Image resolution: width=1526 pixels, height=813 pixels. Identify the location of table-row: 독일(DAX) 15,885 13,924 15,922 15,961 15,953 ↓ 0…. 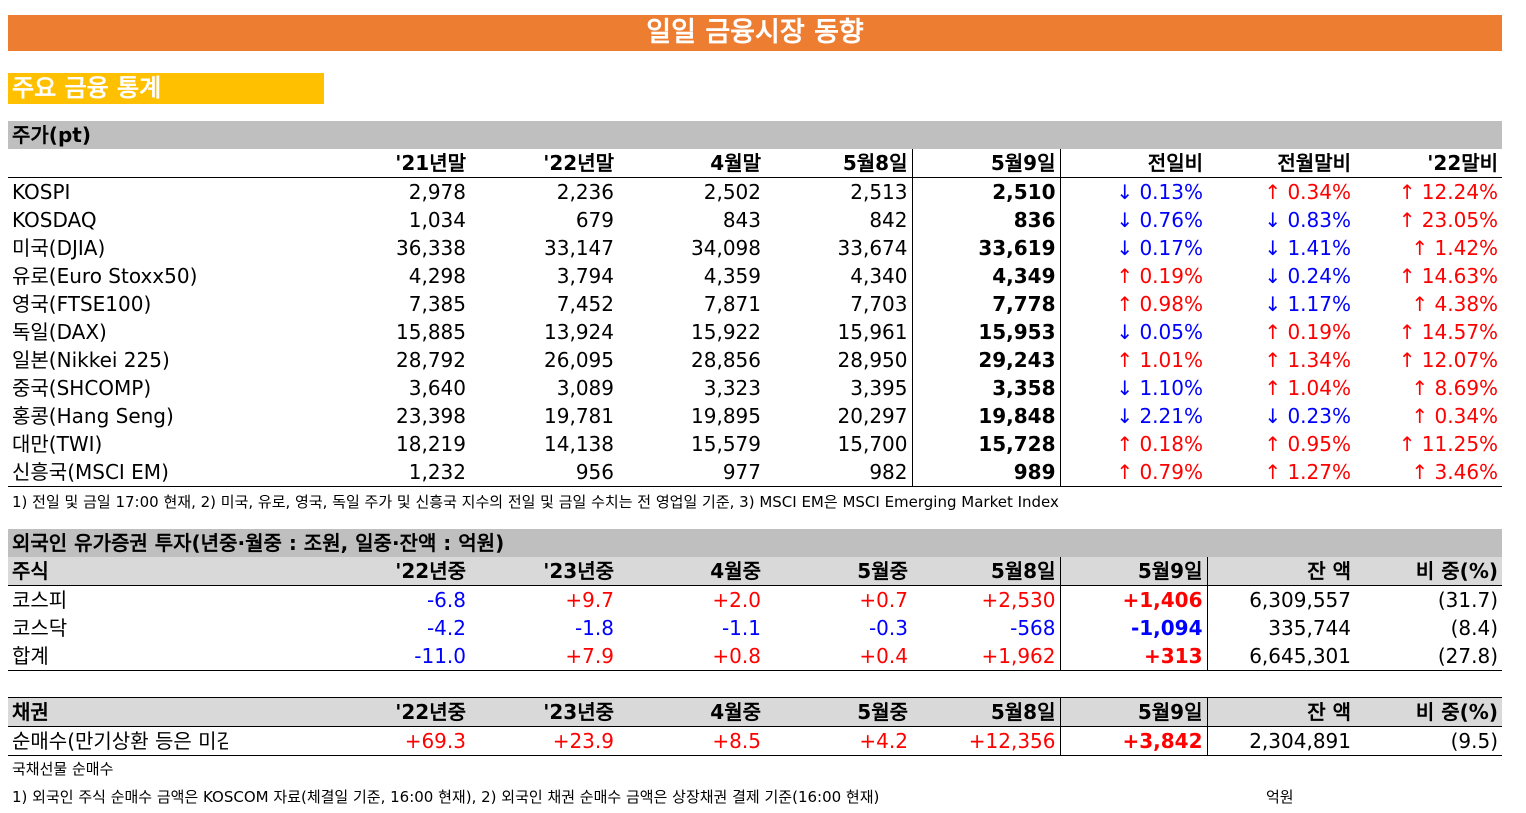
(755, 332).